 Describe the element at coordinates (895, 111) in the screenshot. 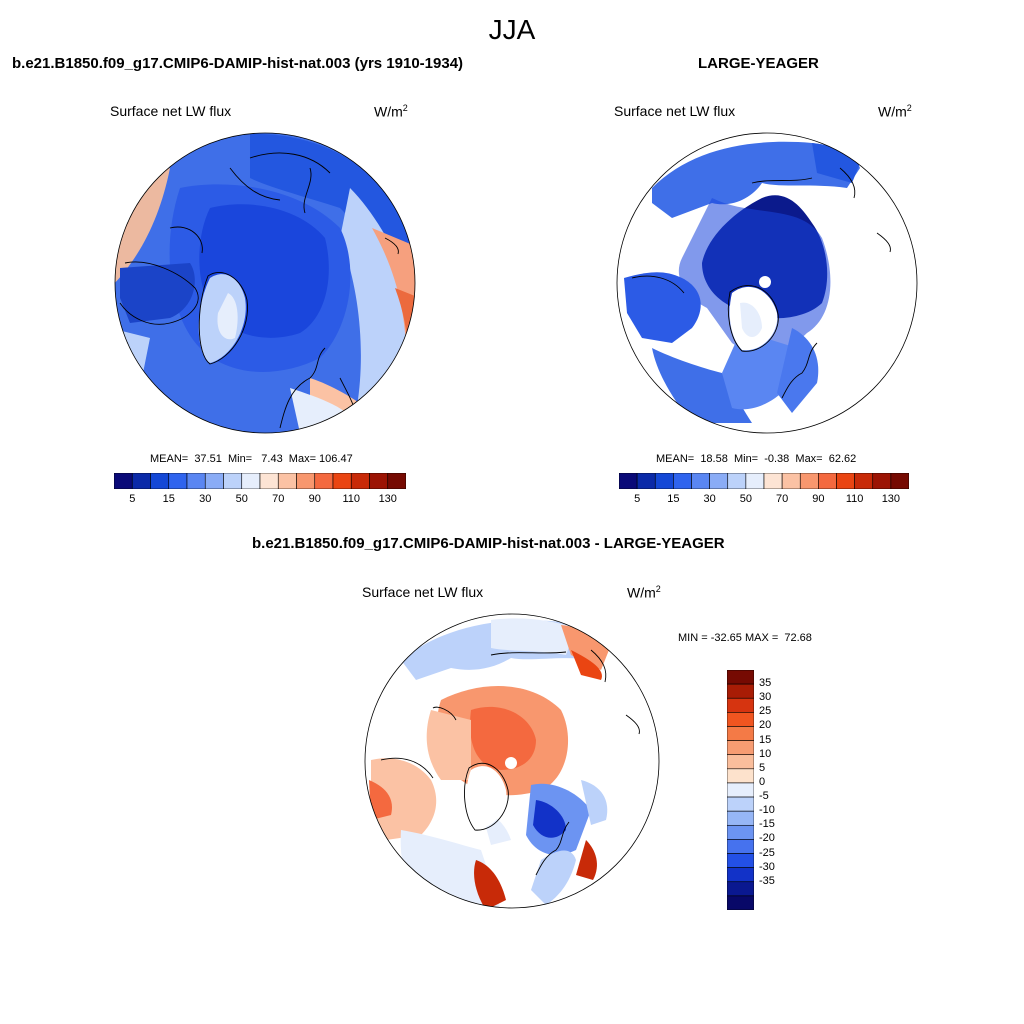

I see `right-units-label: W/m2` at that location.